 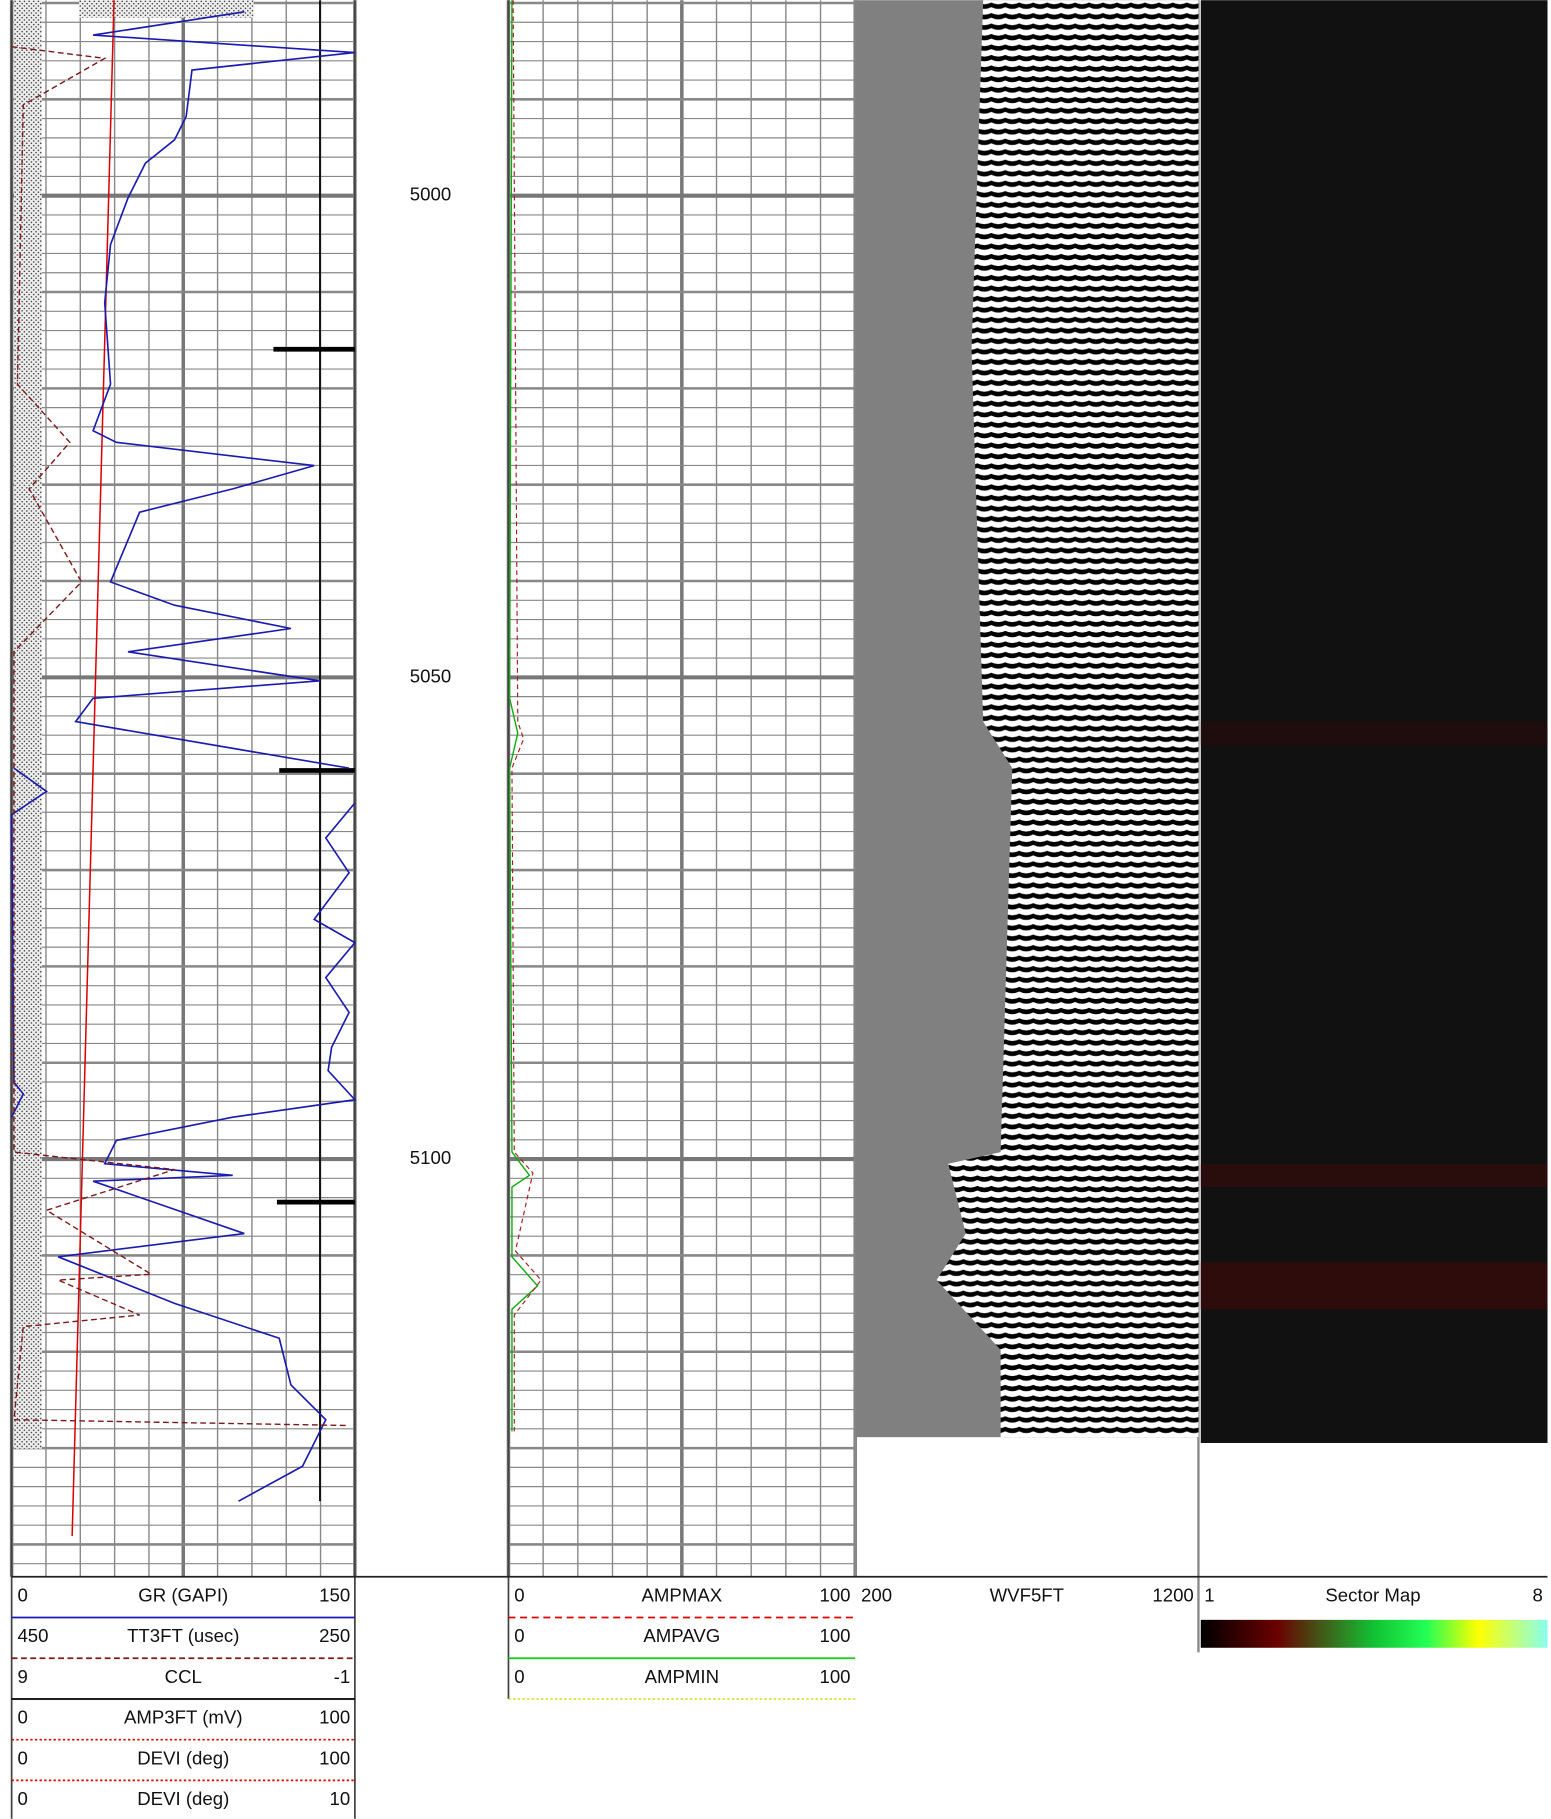 I want to click on depth-label: 5000, so click(x=430, y=194).